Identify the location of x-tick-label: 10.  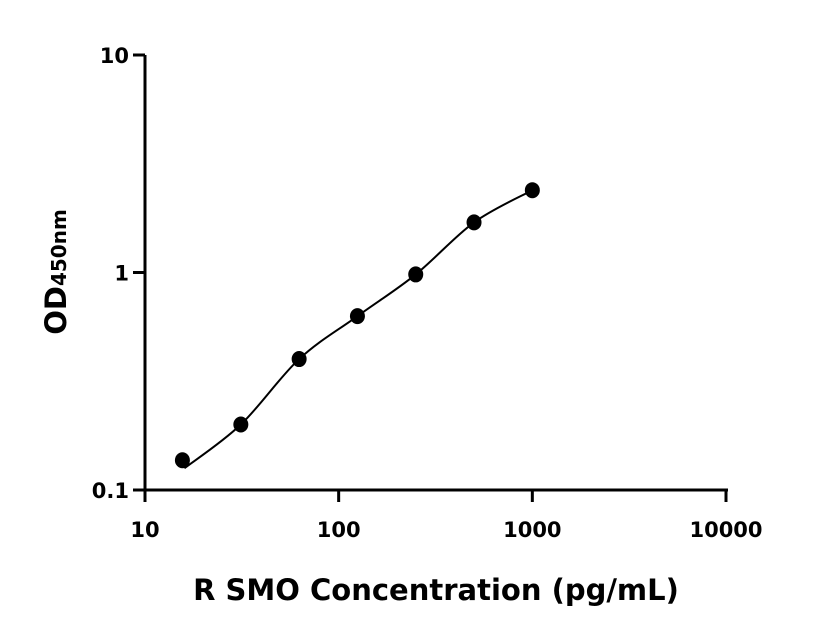
(144, 530).